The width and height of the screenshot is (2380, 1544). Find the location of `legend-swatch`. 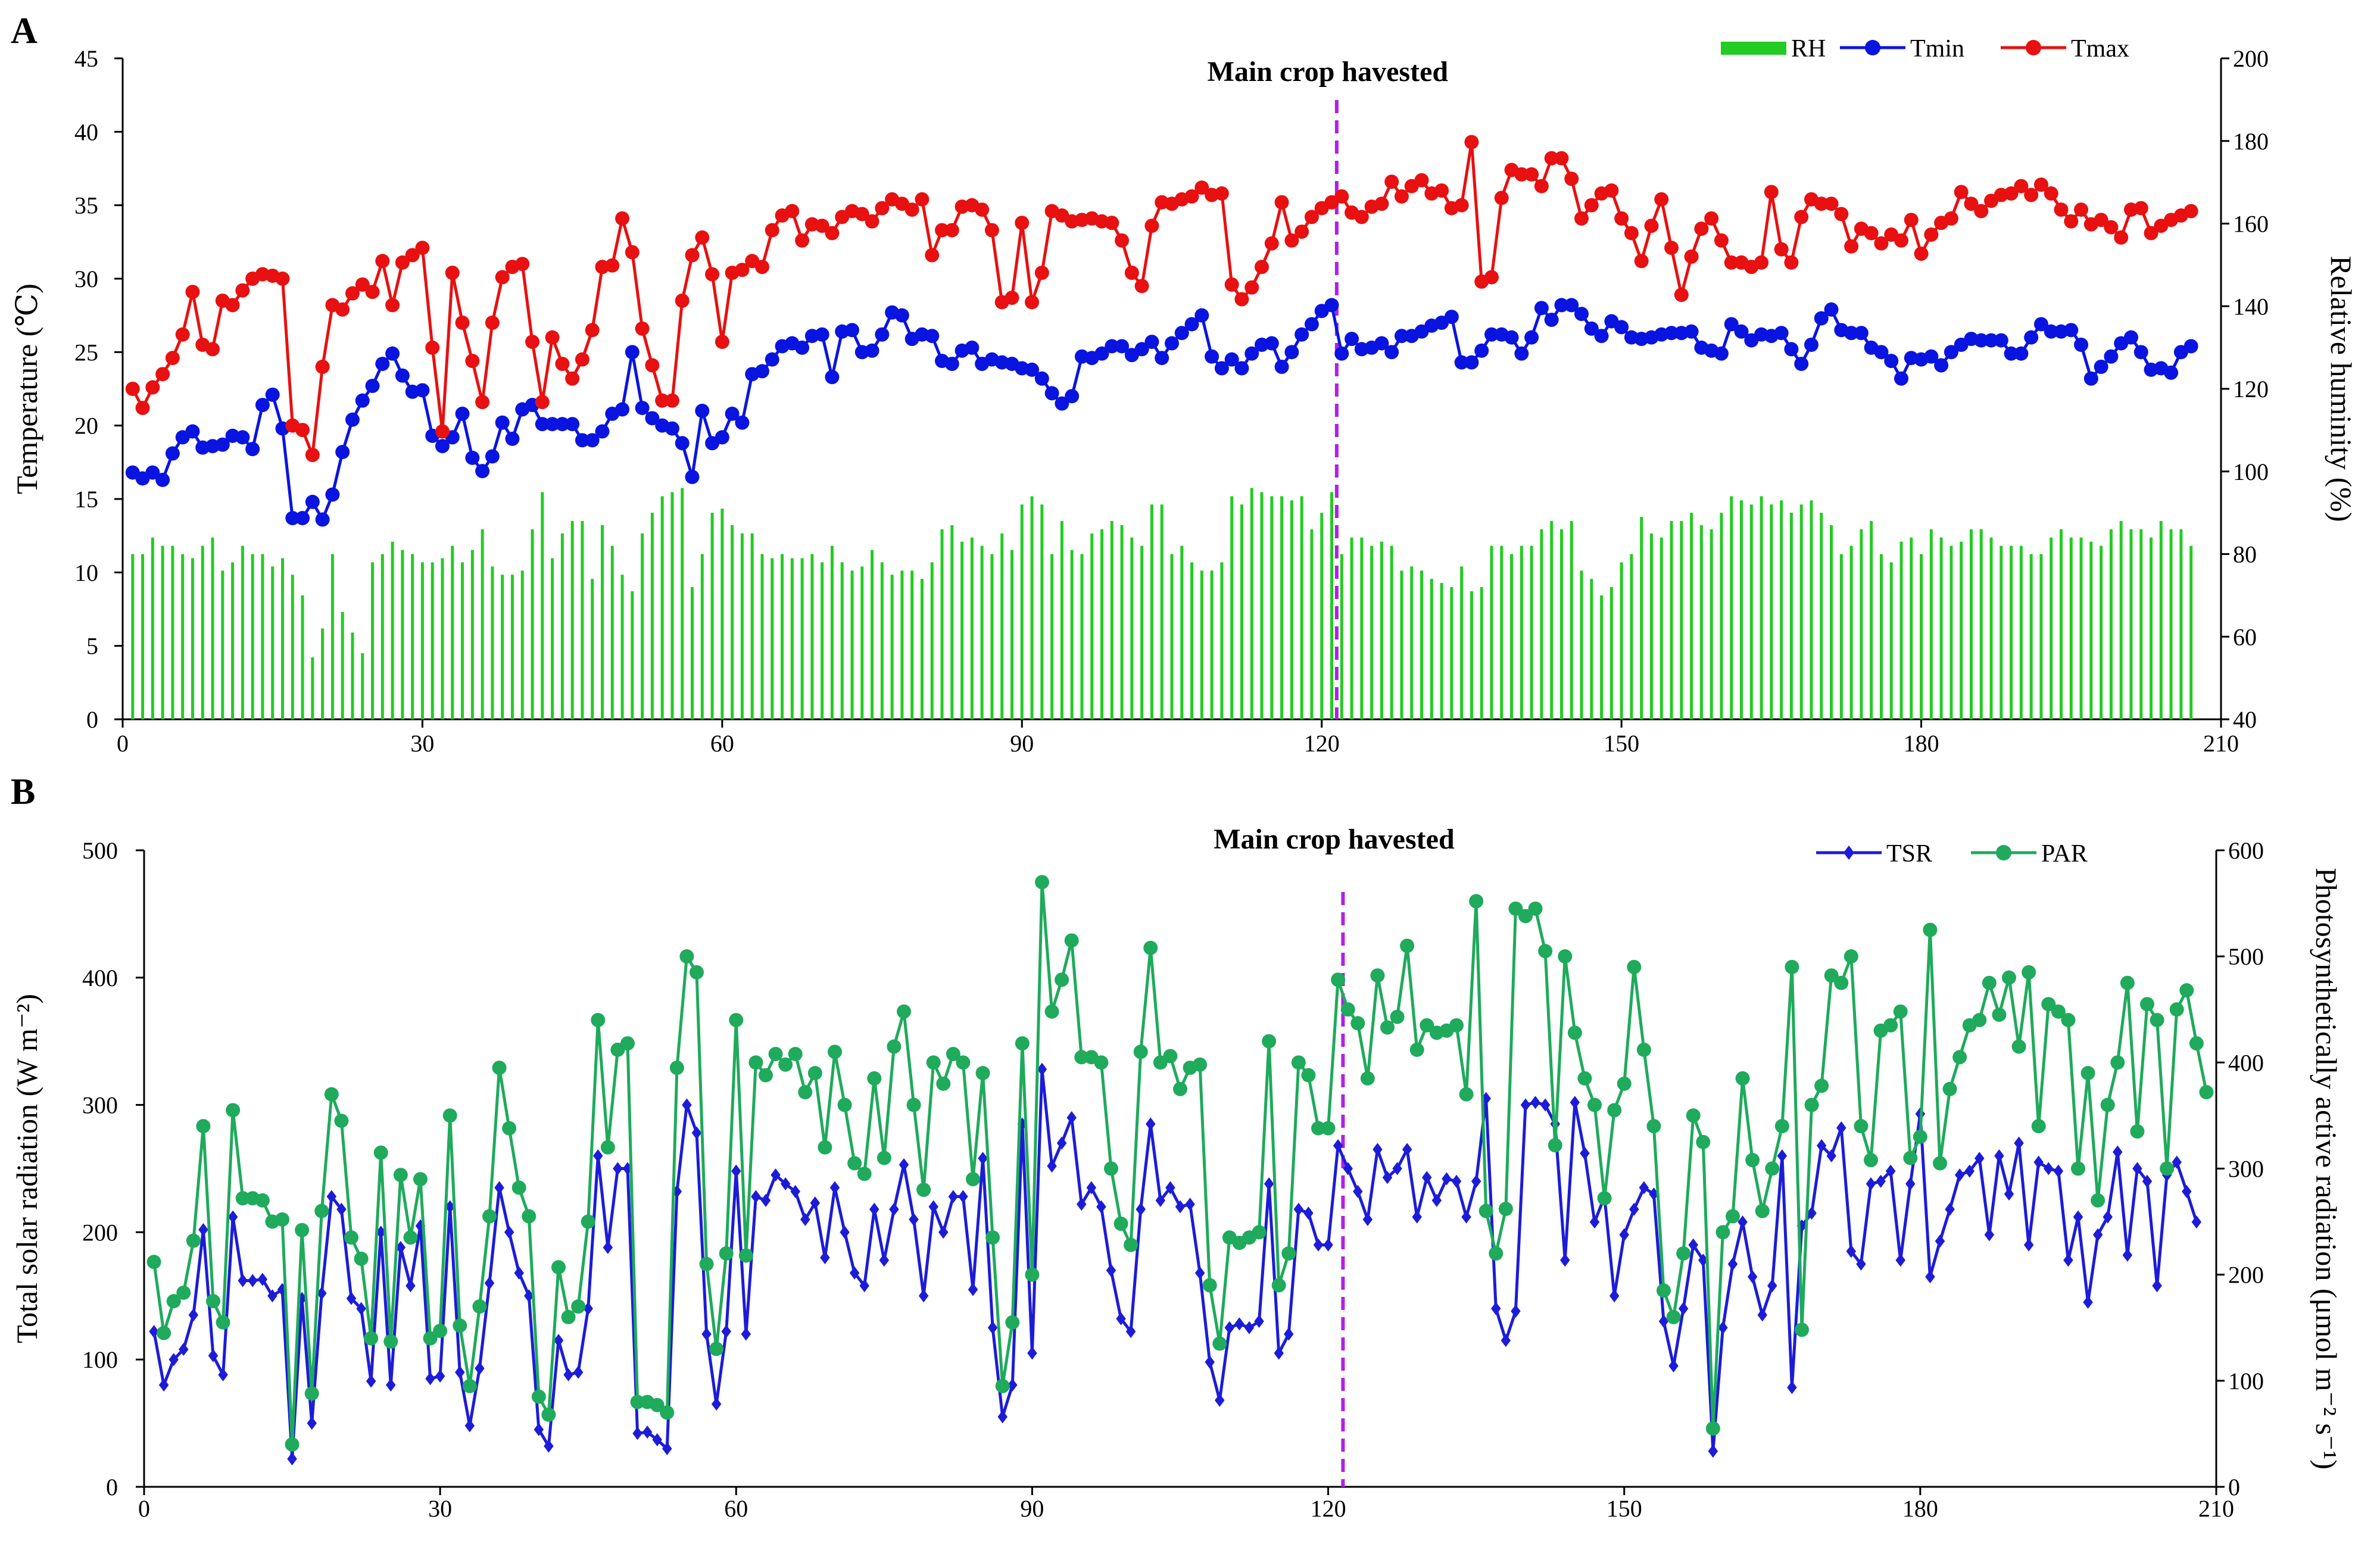

legend-swatch is located at coordinates (1754, 49).